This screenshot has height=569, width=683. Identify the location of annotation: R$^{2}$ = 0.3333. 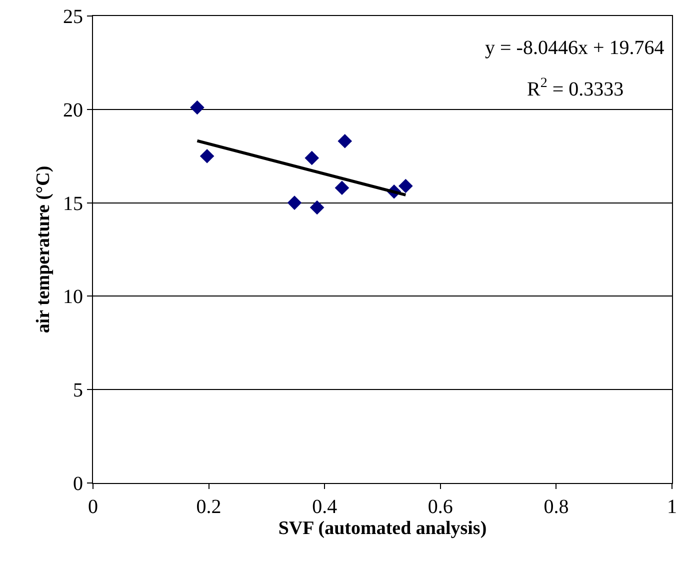
(575, 88).